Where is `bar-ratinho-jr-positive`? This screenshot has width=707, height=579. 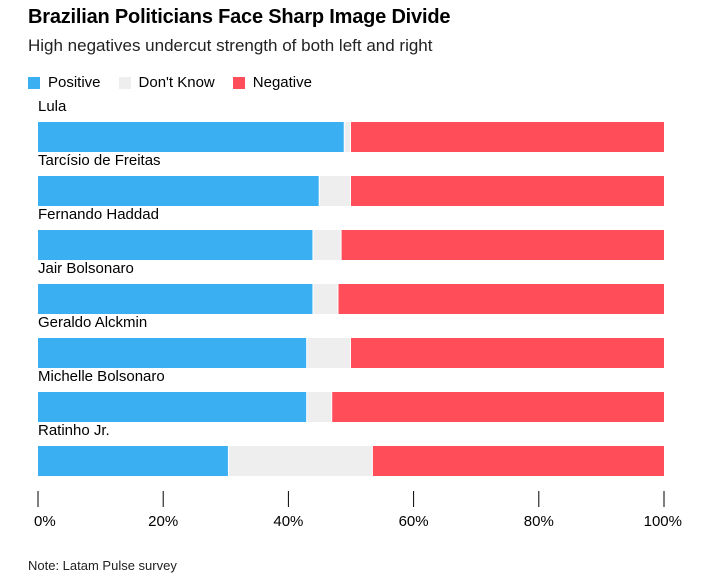 bar-ratinho-jr-positive is located at coordinates (133, 461).